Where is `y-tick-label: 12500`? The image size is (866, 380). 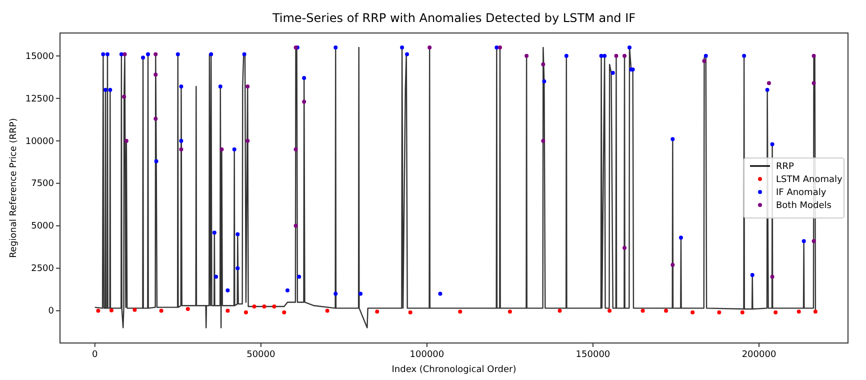 y-tick-label: 12500 is located at coordinates (39, 99).